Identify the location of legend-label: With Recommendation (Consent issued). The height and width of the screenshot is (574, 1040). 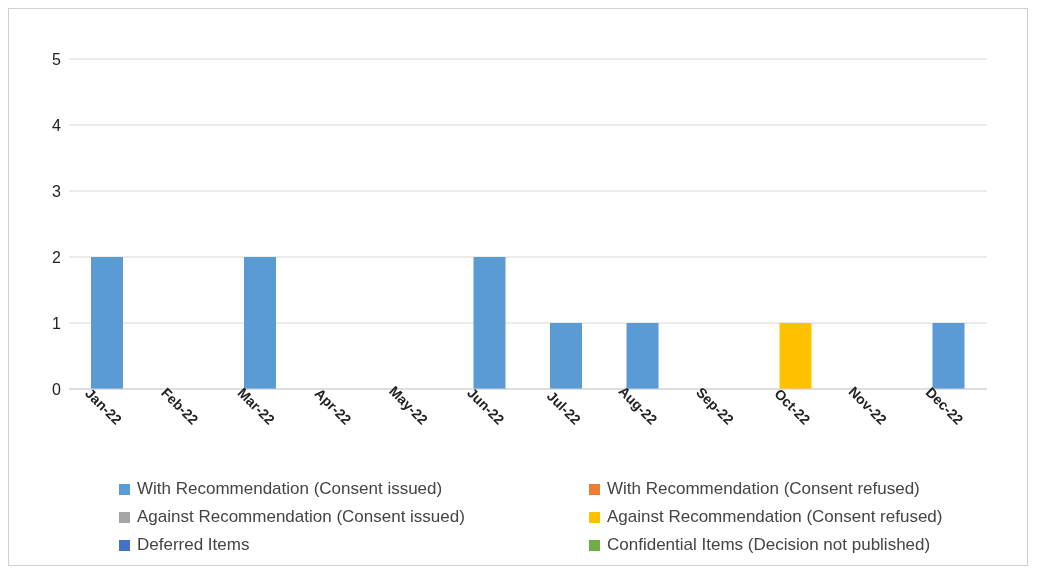
(290, 489).